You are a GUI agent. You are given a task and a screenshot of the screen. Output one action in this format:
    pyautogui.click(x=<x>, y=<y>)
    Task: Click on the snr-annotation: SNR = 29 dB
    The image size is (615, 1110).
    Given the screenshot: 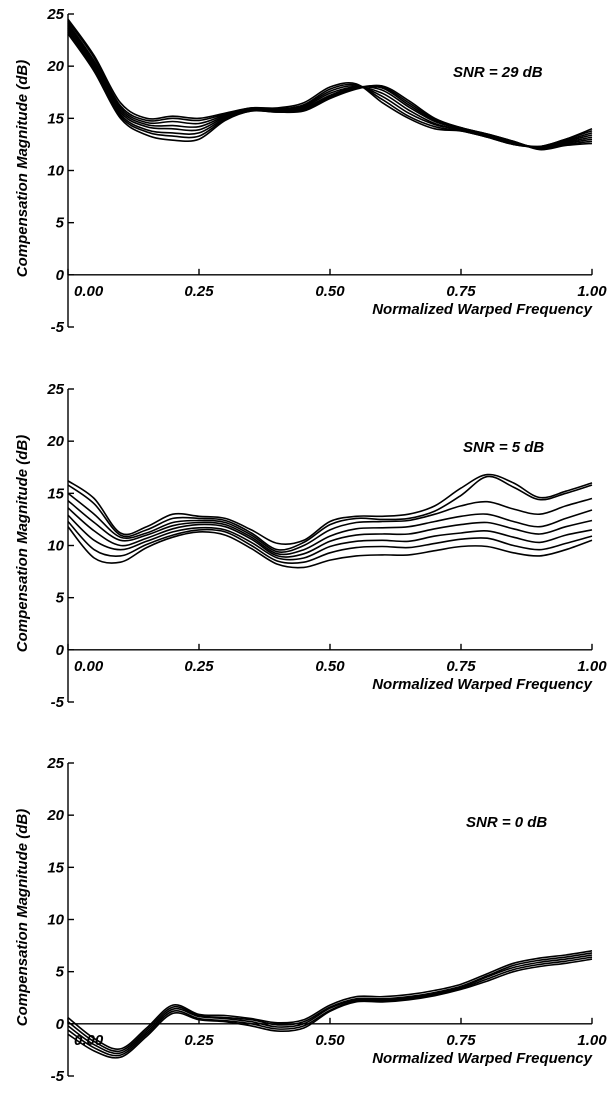 What is the action you would take?
    pyautogui.click(x=498, y=72)
    